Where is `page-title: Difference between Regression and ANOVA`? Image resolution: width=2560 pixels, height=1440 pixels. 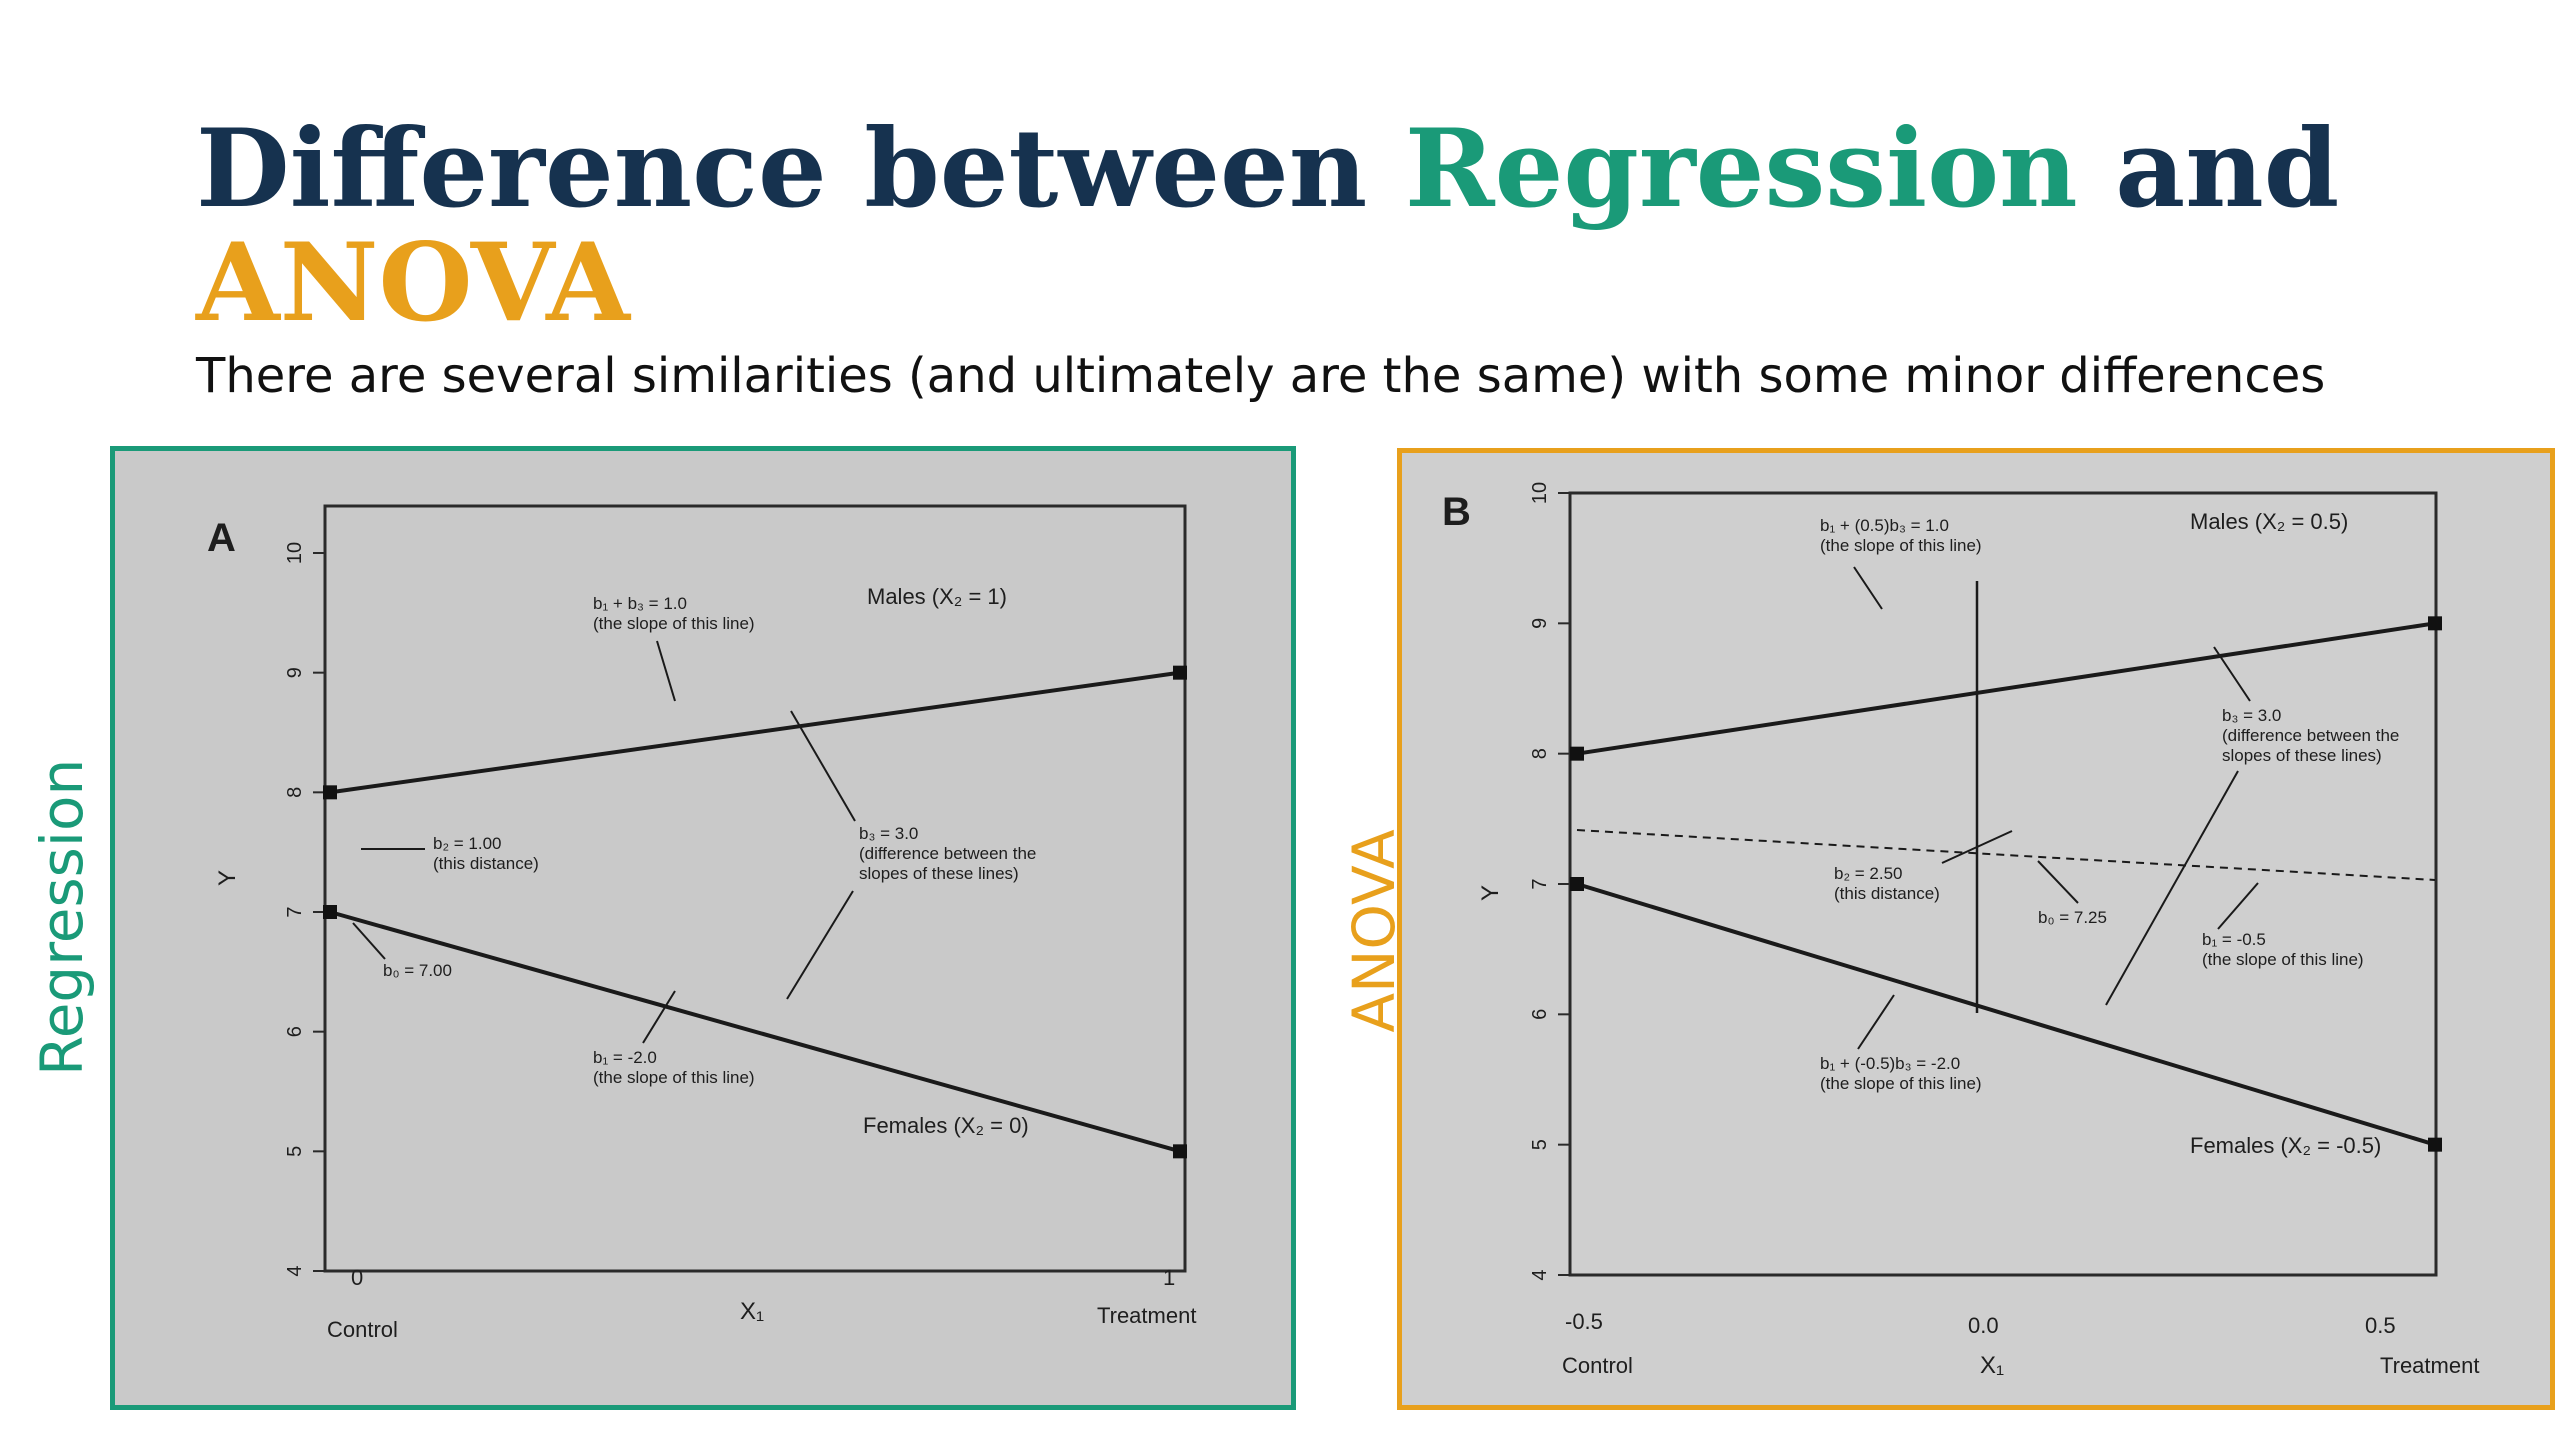
page-title: Difference between Regression and ANOVA is located at coordinates (1346, 226).